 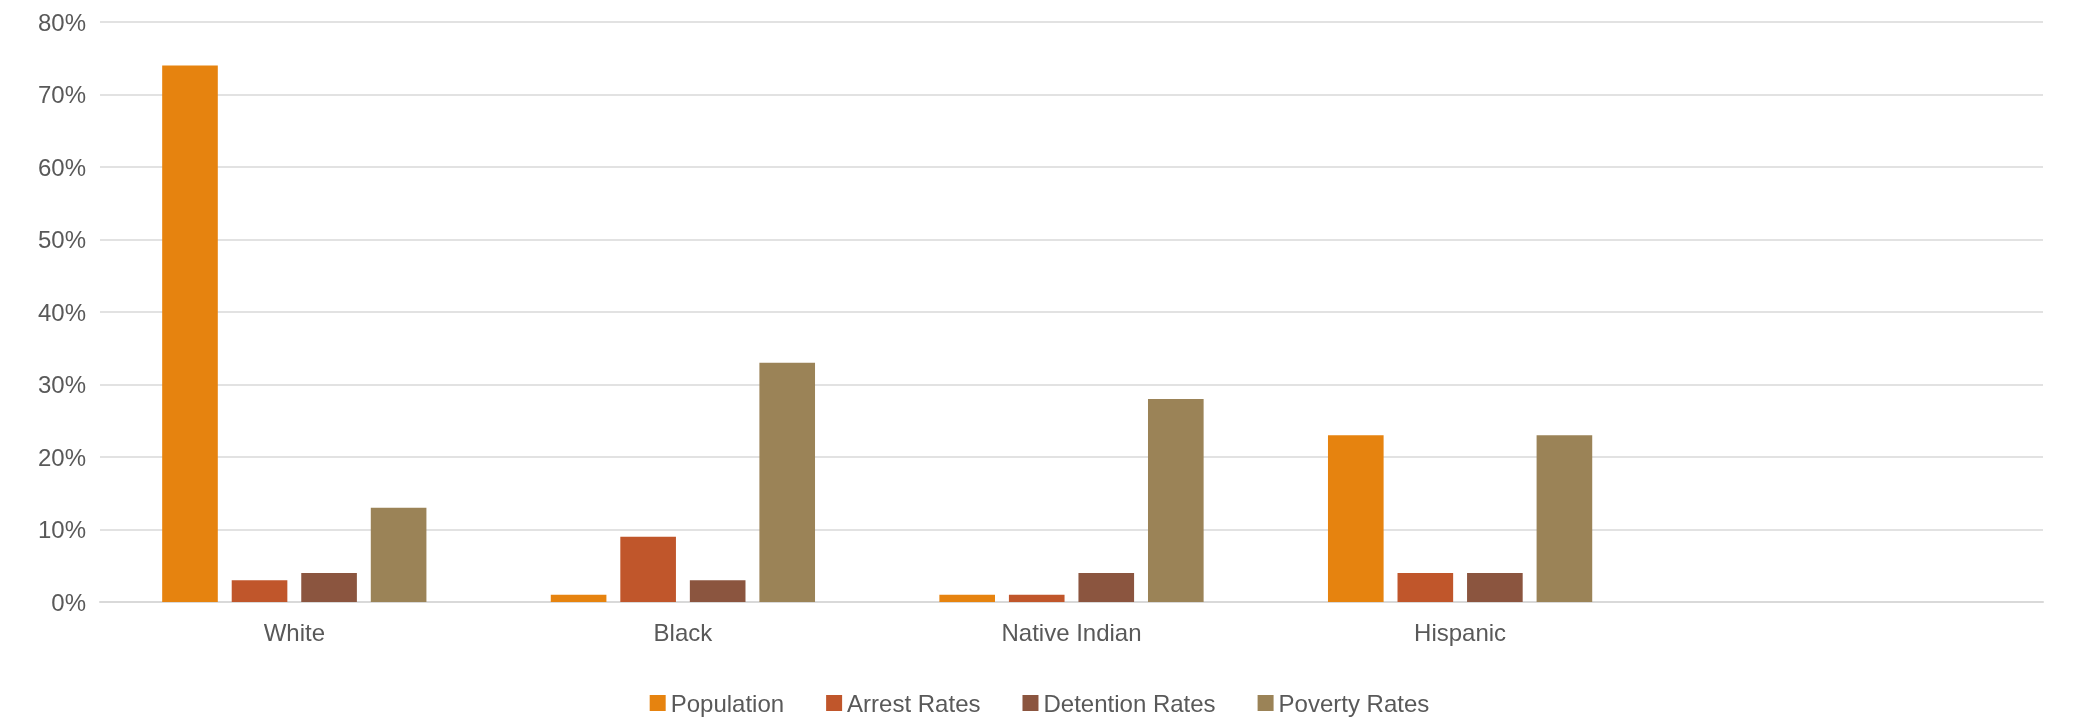 What do you see at coordinates (683, 632) in the screenshot?
I see `x-tick-label: Black` at bounding box center [683, 632].